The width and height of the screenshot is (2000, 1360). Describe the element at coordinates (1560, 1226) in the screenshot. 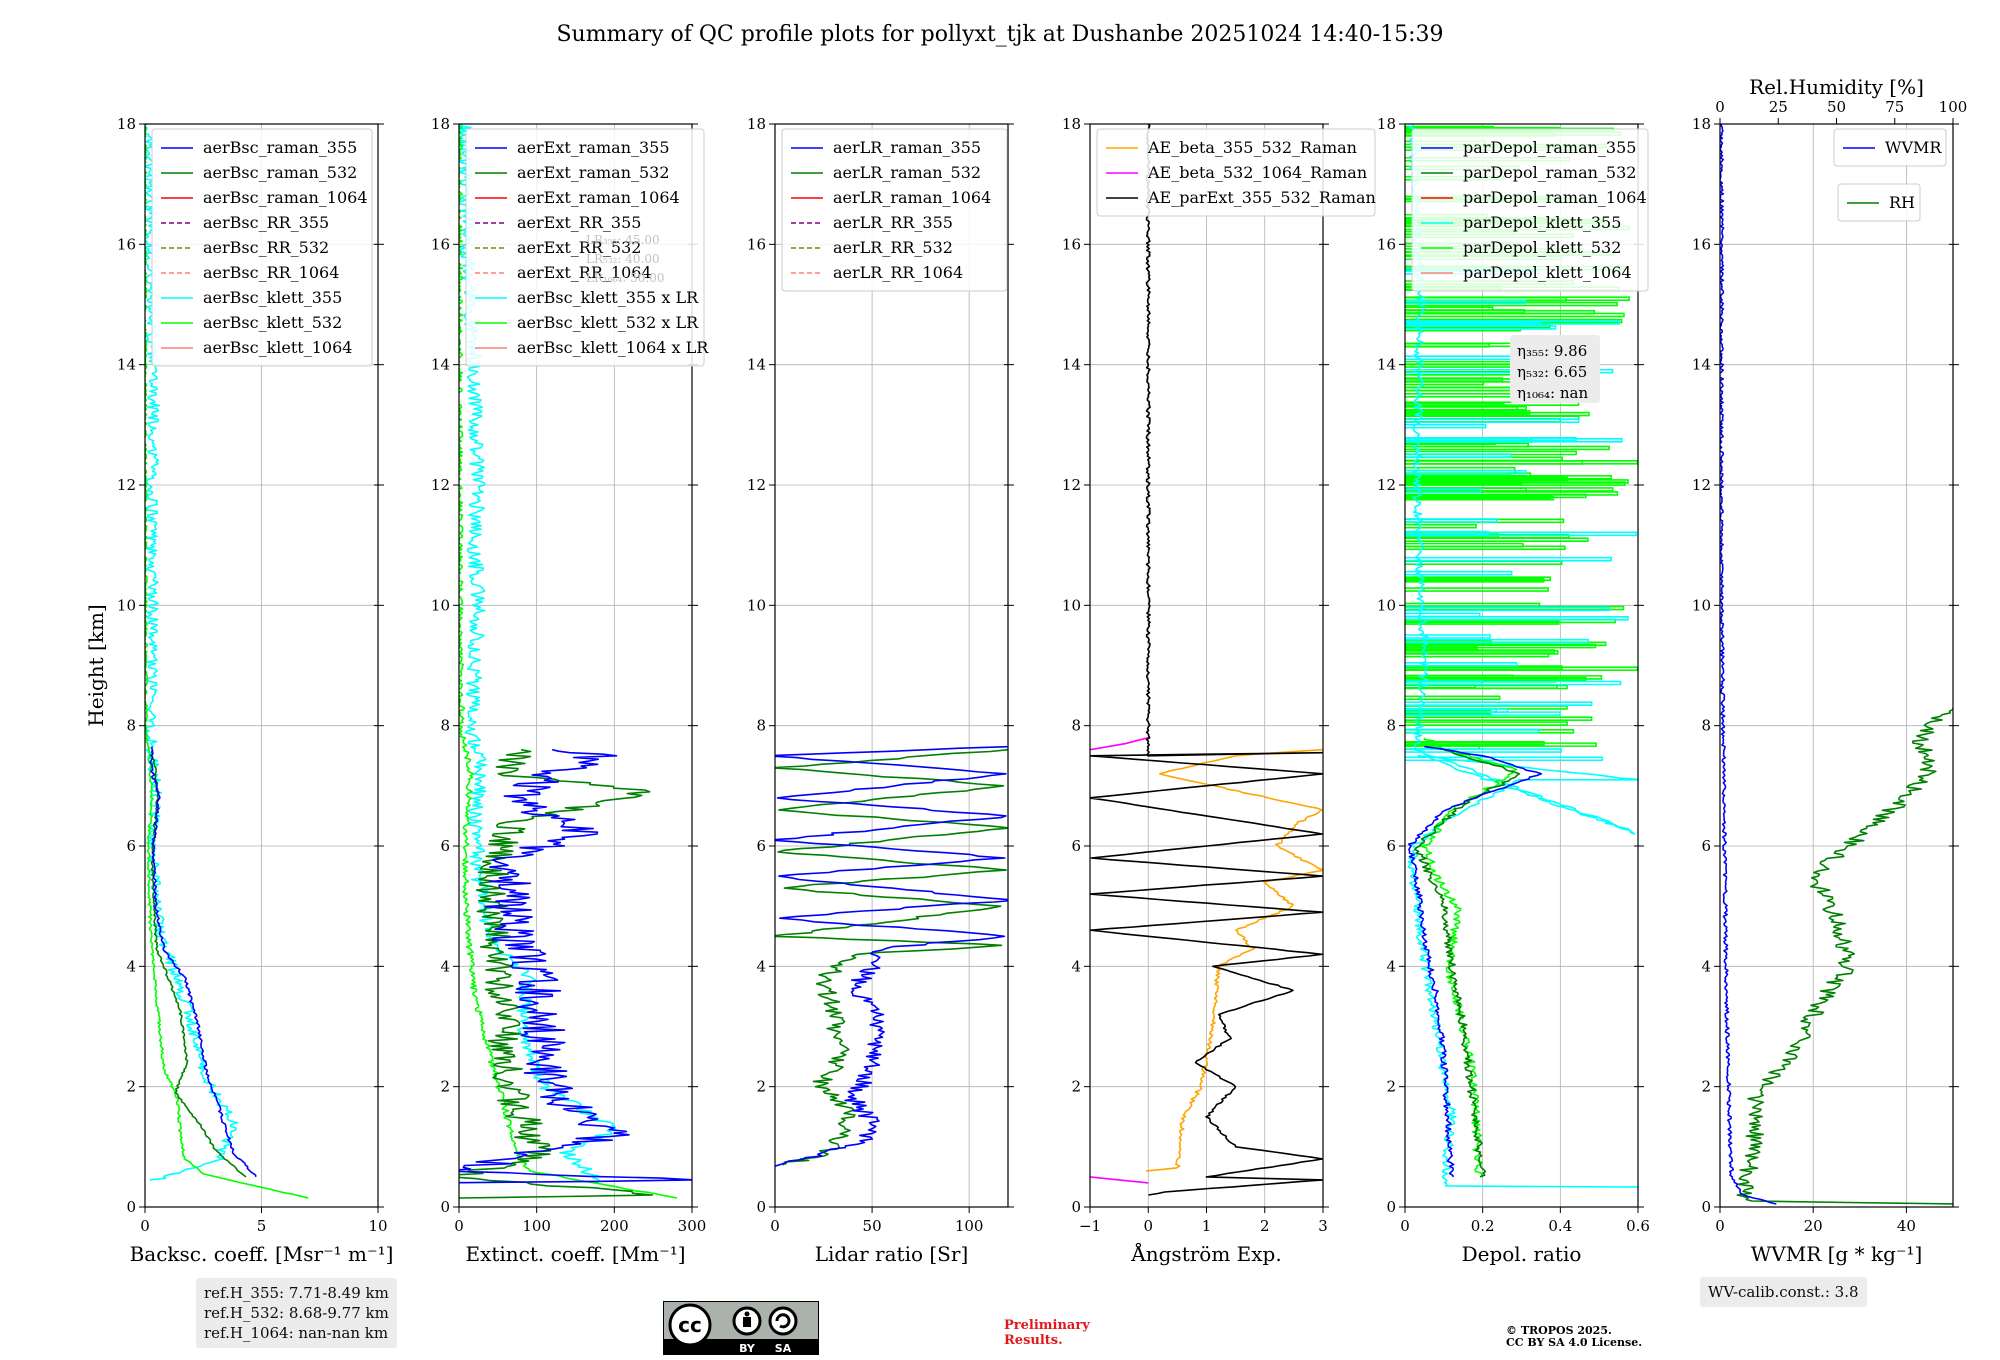

I see `x-tick-label: 0.4` at that location.